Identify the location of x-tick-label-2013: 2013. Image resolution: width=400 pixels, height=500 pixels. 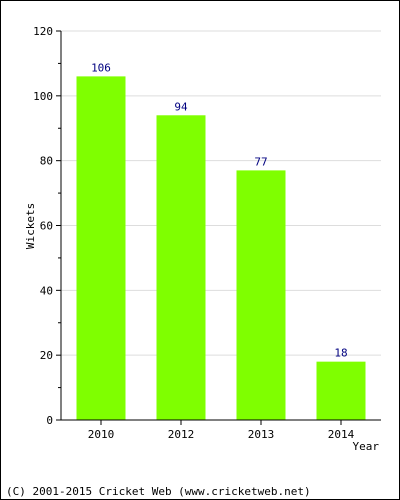
(261, 434).